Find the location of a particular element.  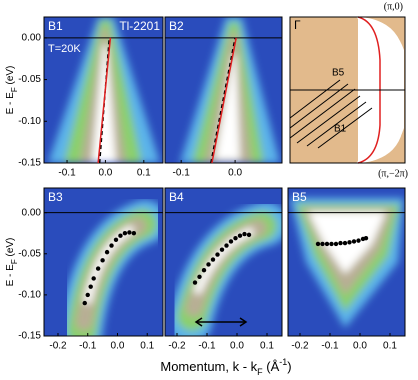

panel-label: B3 is located at coordinates (55, 197).